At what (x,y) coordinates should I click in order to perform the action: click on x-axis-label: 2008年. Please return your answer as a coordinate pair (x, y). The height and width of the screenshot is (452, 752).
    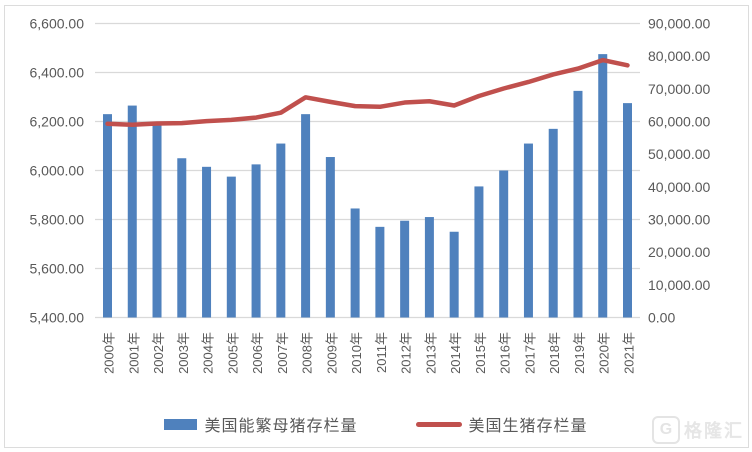
    Looking at the image, I should click on (307, 353).